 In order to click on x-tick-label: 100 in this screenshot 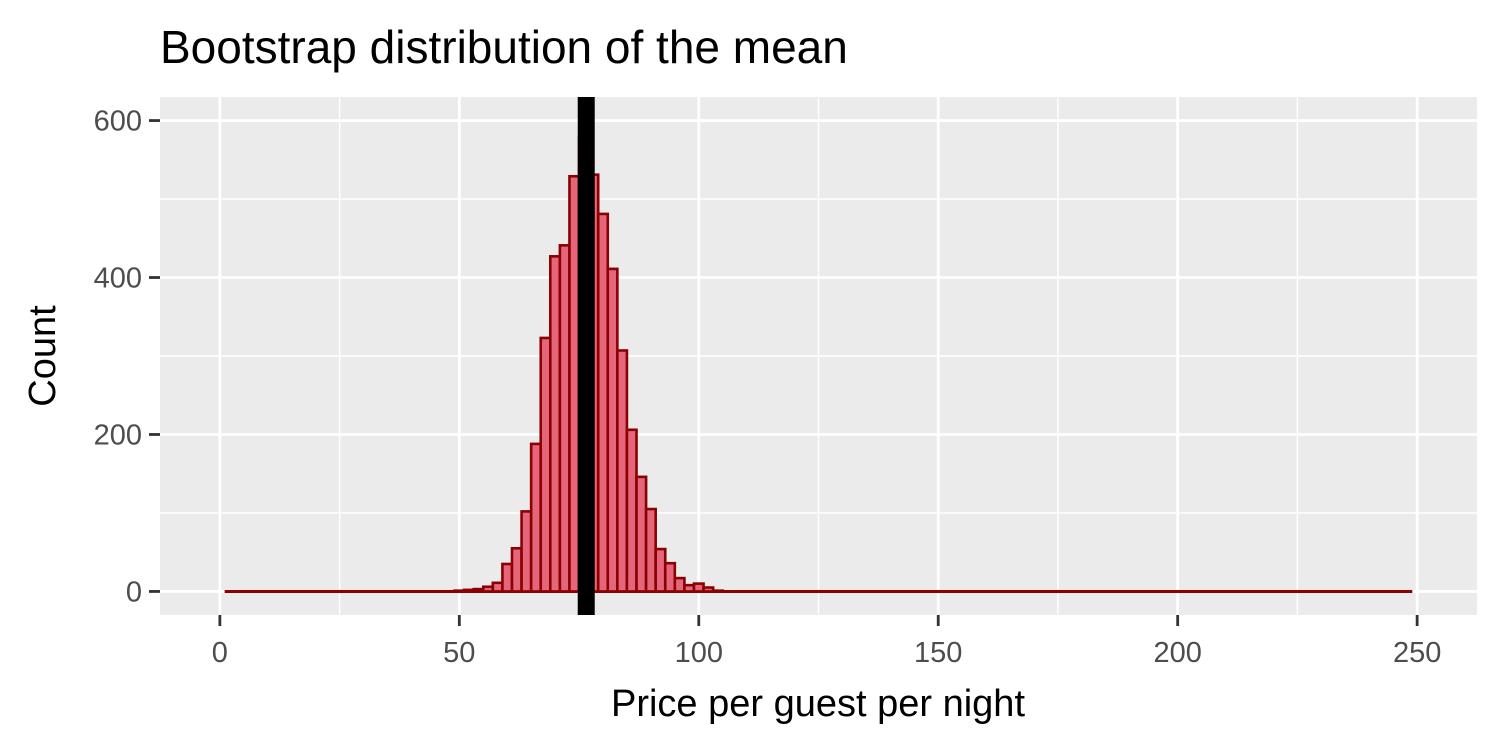, I will do `click(699, 653)`.